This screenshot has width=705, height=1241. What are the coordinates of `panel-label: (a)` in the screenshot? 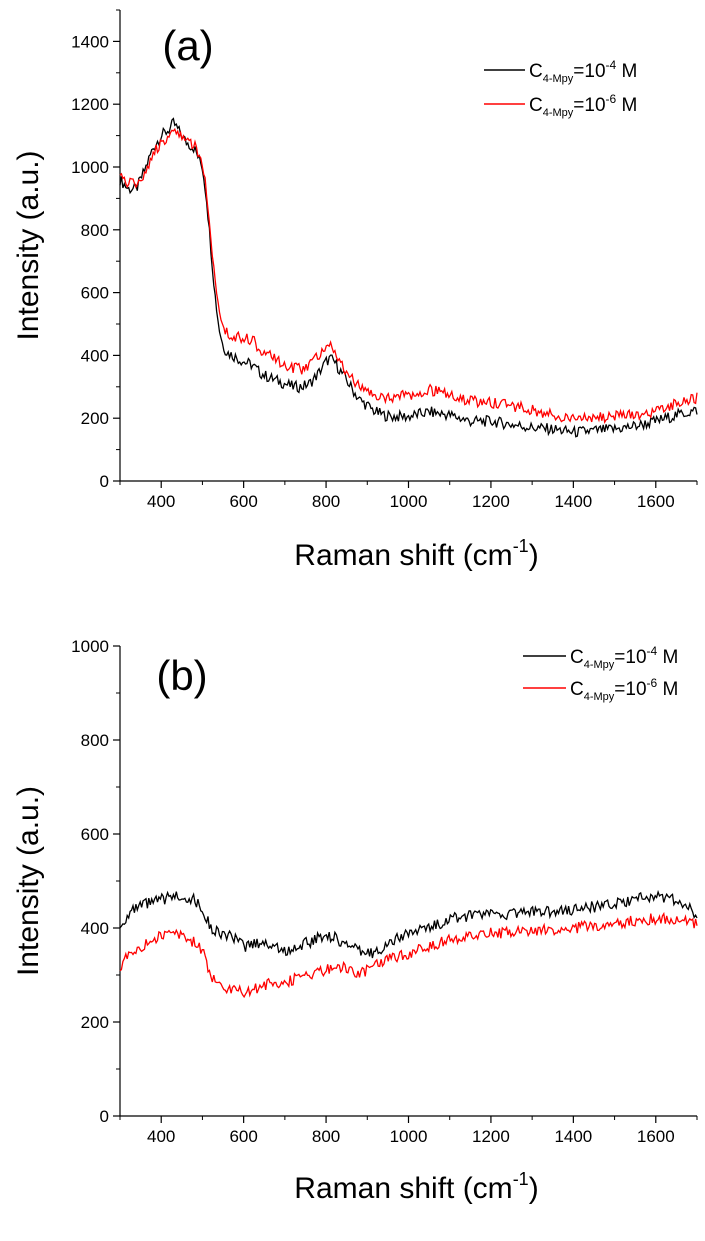 It's located at (187, 45).